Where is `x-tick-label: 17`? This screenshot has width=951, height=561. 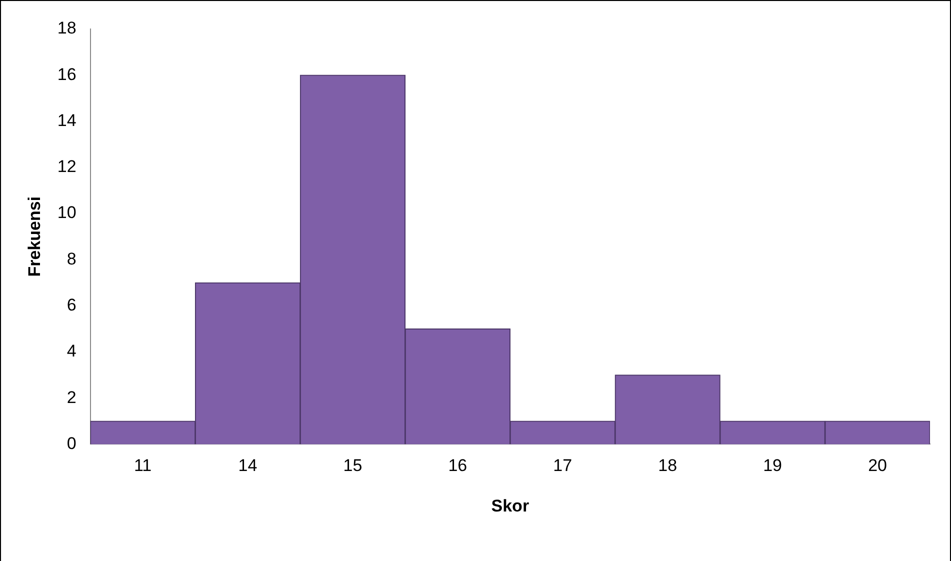 x-tick-label: 17 is located at coordinates (562, 466).